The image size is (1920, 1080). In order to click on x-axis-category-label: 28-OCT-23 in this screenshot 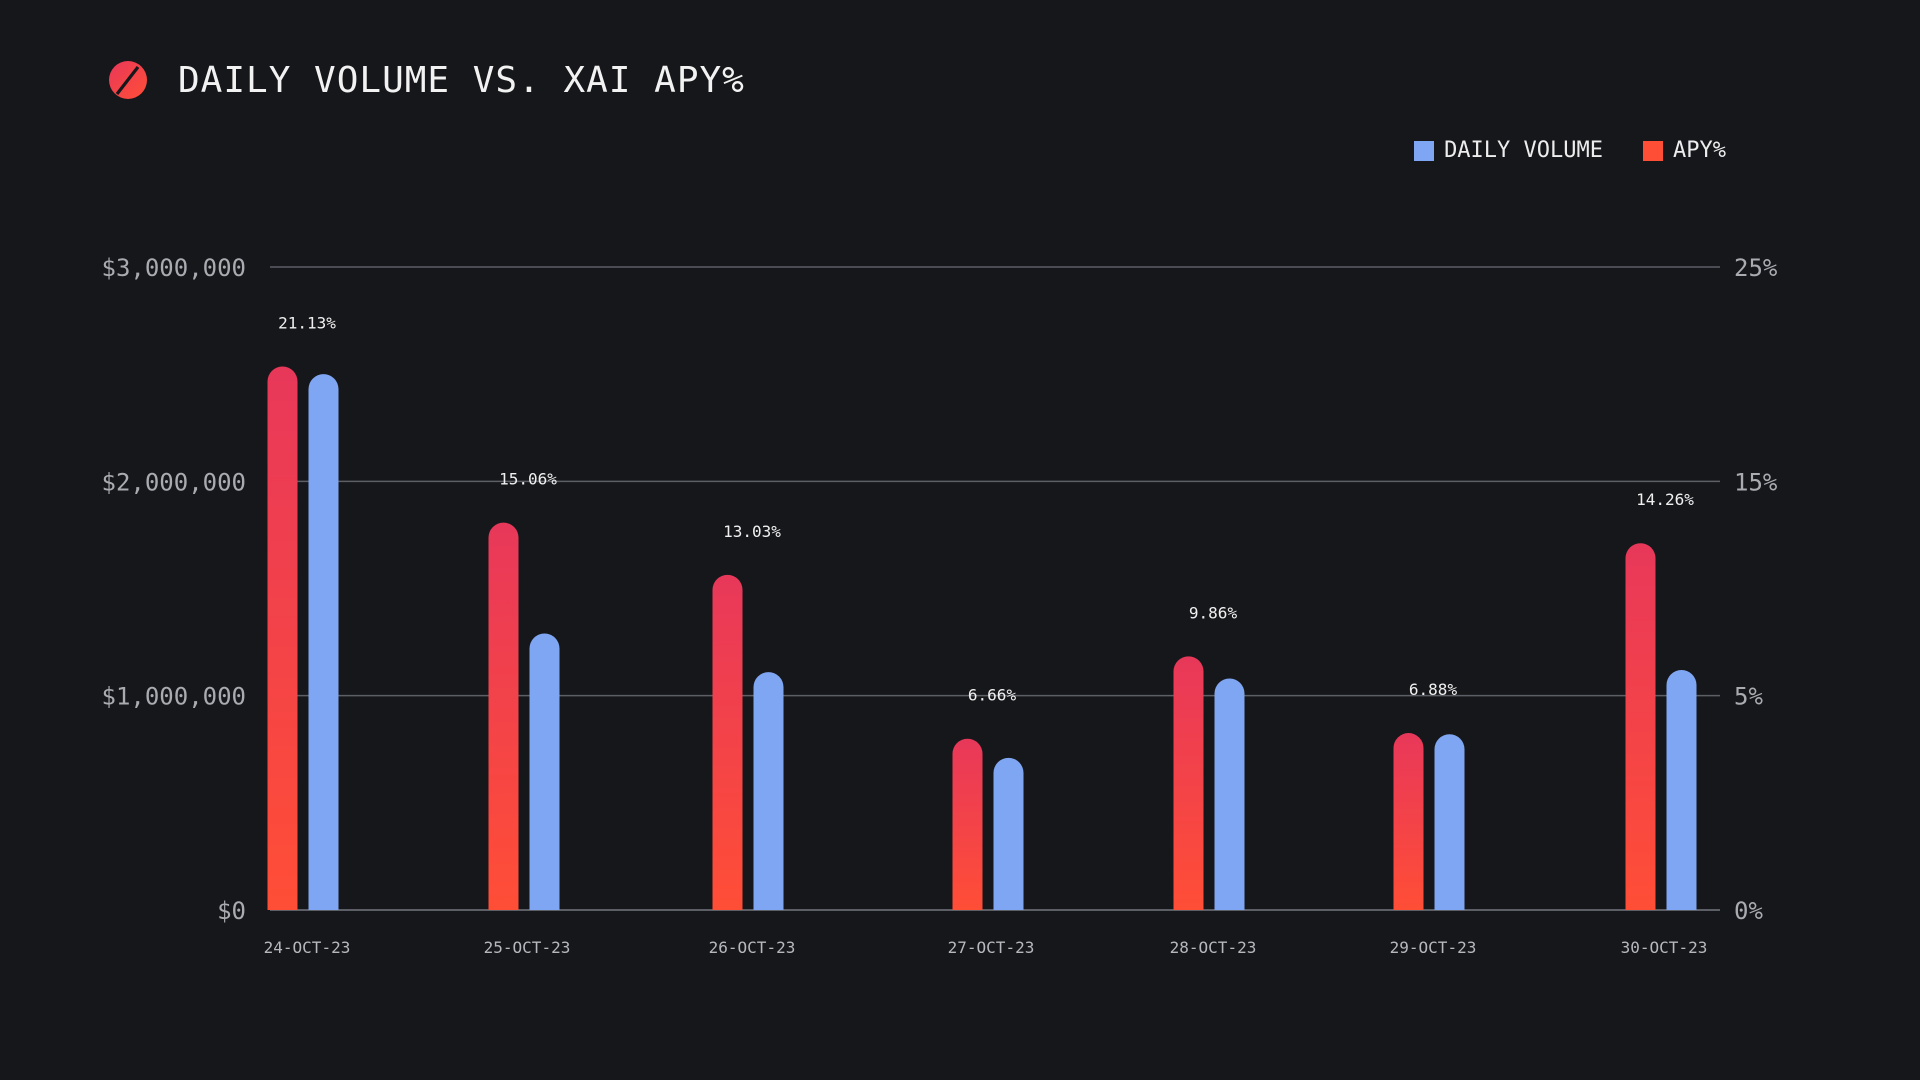, I will do `click(1213, 947)`.